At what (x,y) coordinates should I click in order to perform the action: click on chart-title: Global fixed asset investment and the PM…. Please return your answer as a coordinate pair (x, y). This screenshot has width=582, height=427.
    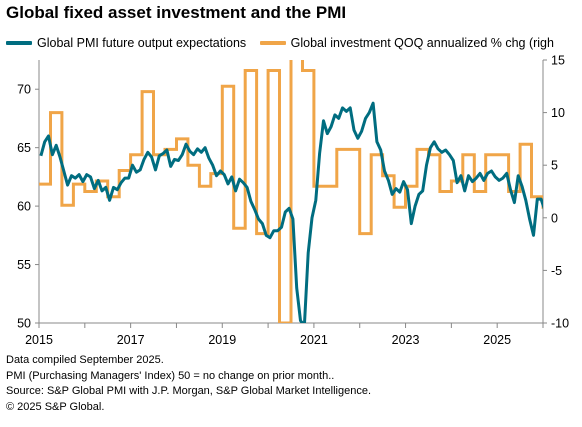
    Looking at the image, I should click on (176, 12).